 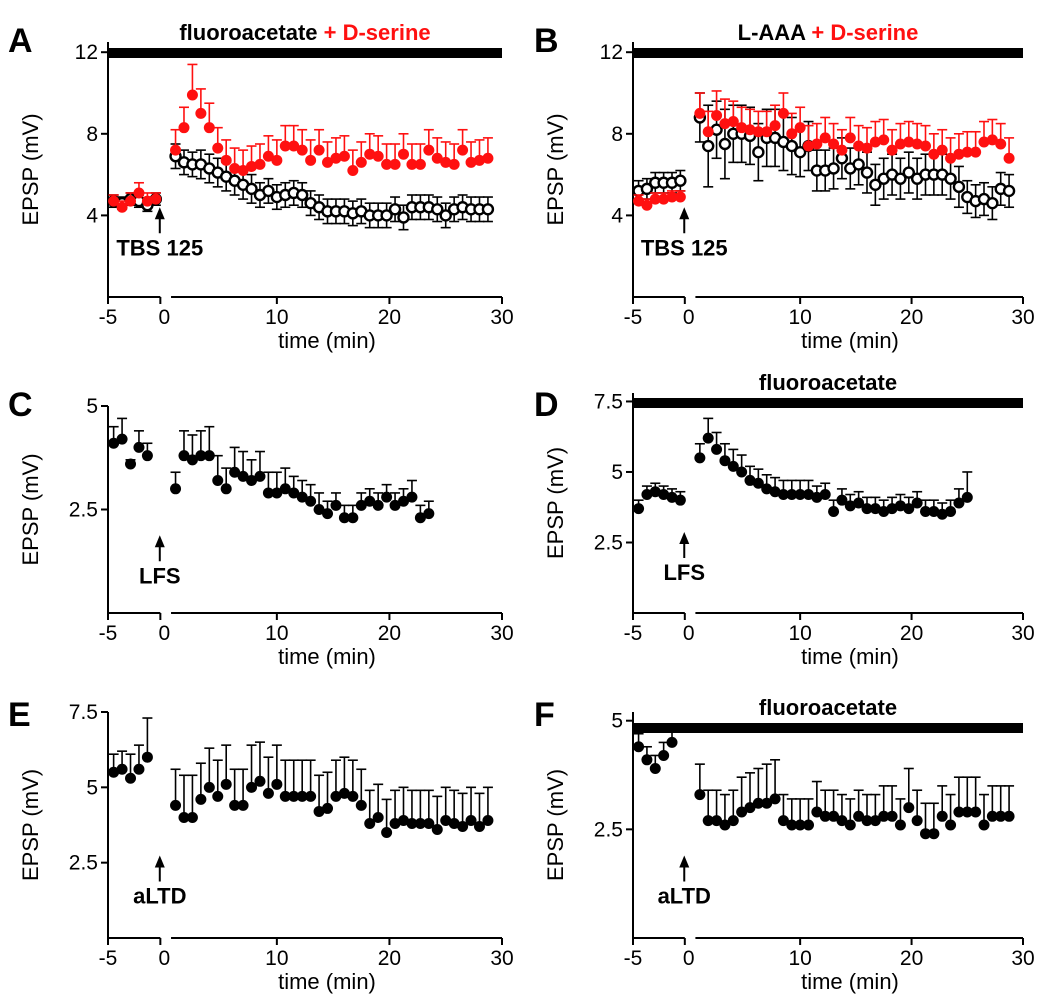 What do you see at coordinates (30, 169) in the screenshot?
I see `y-axis-title: EPSP (mV)` at bounding box center [30, 169].